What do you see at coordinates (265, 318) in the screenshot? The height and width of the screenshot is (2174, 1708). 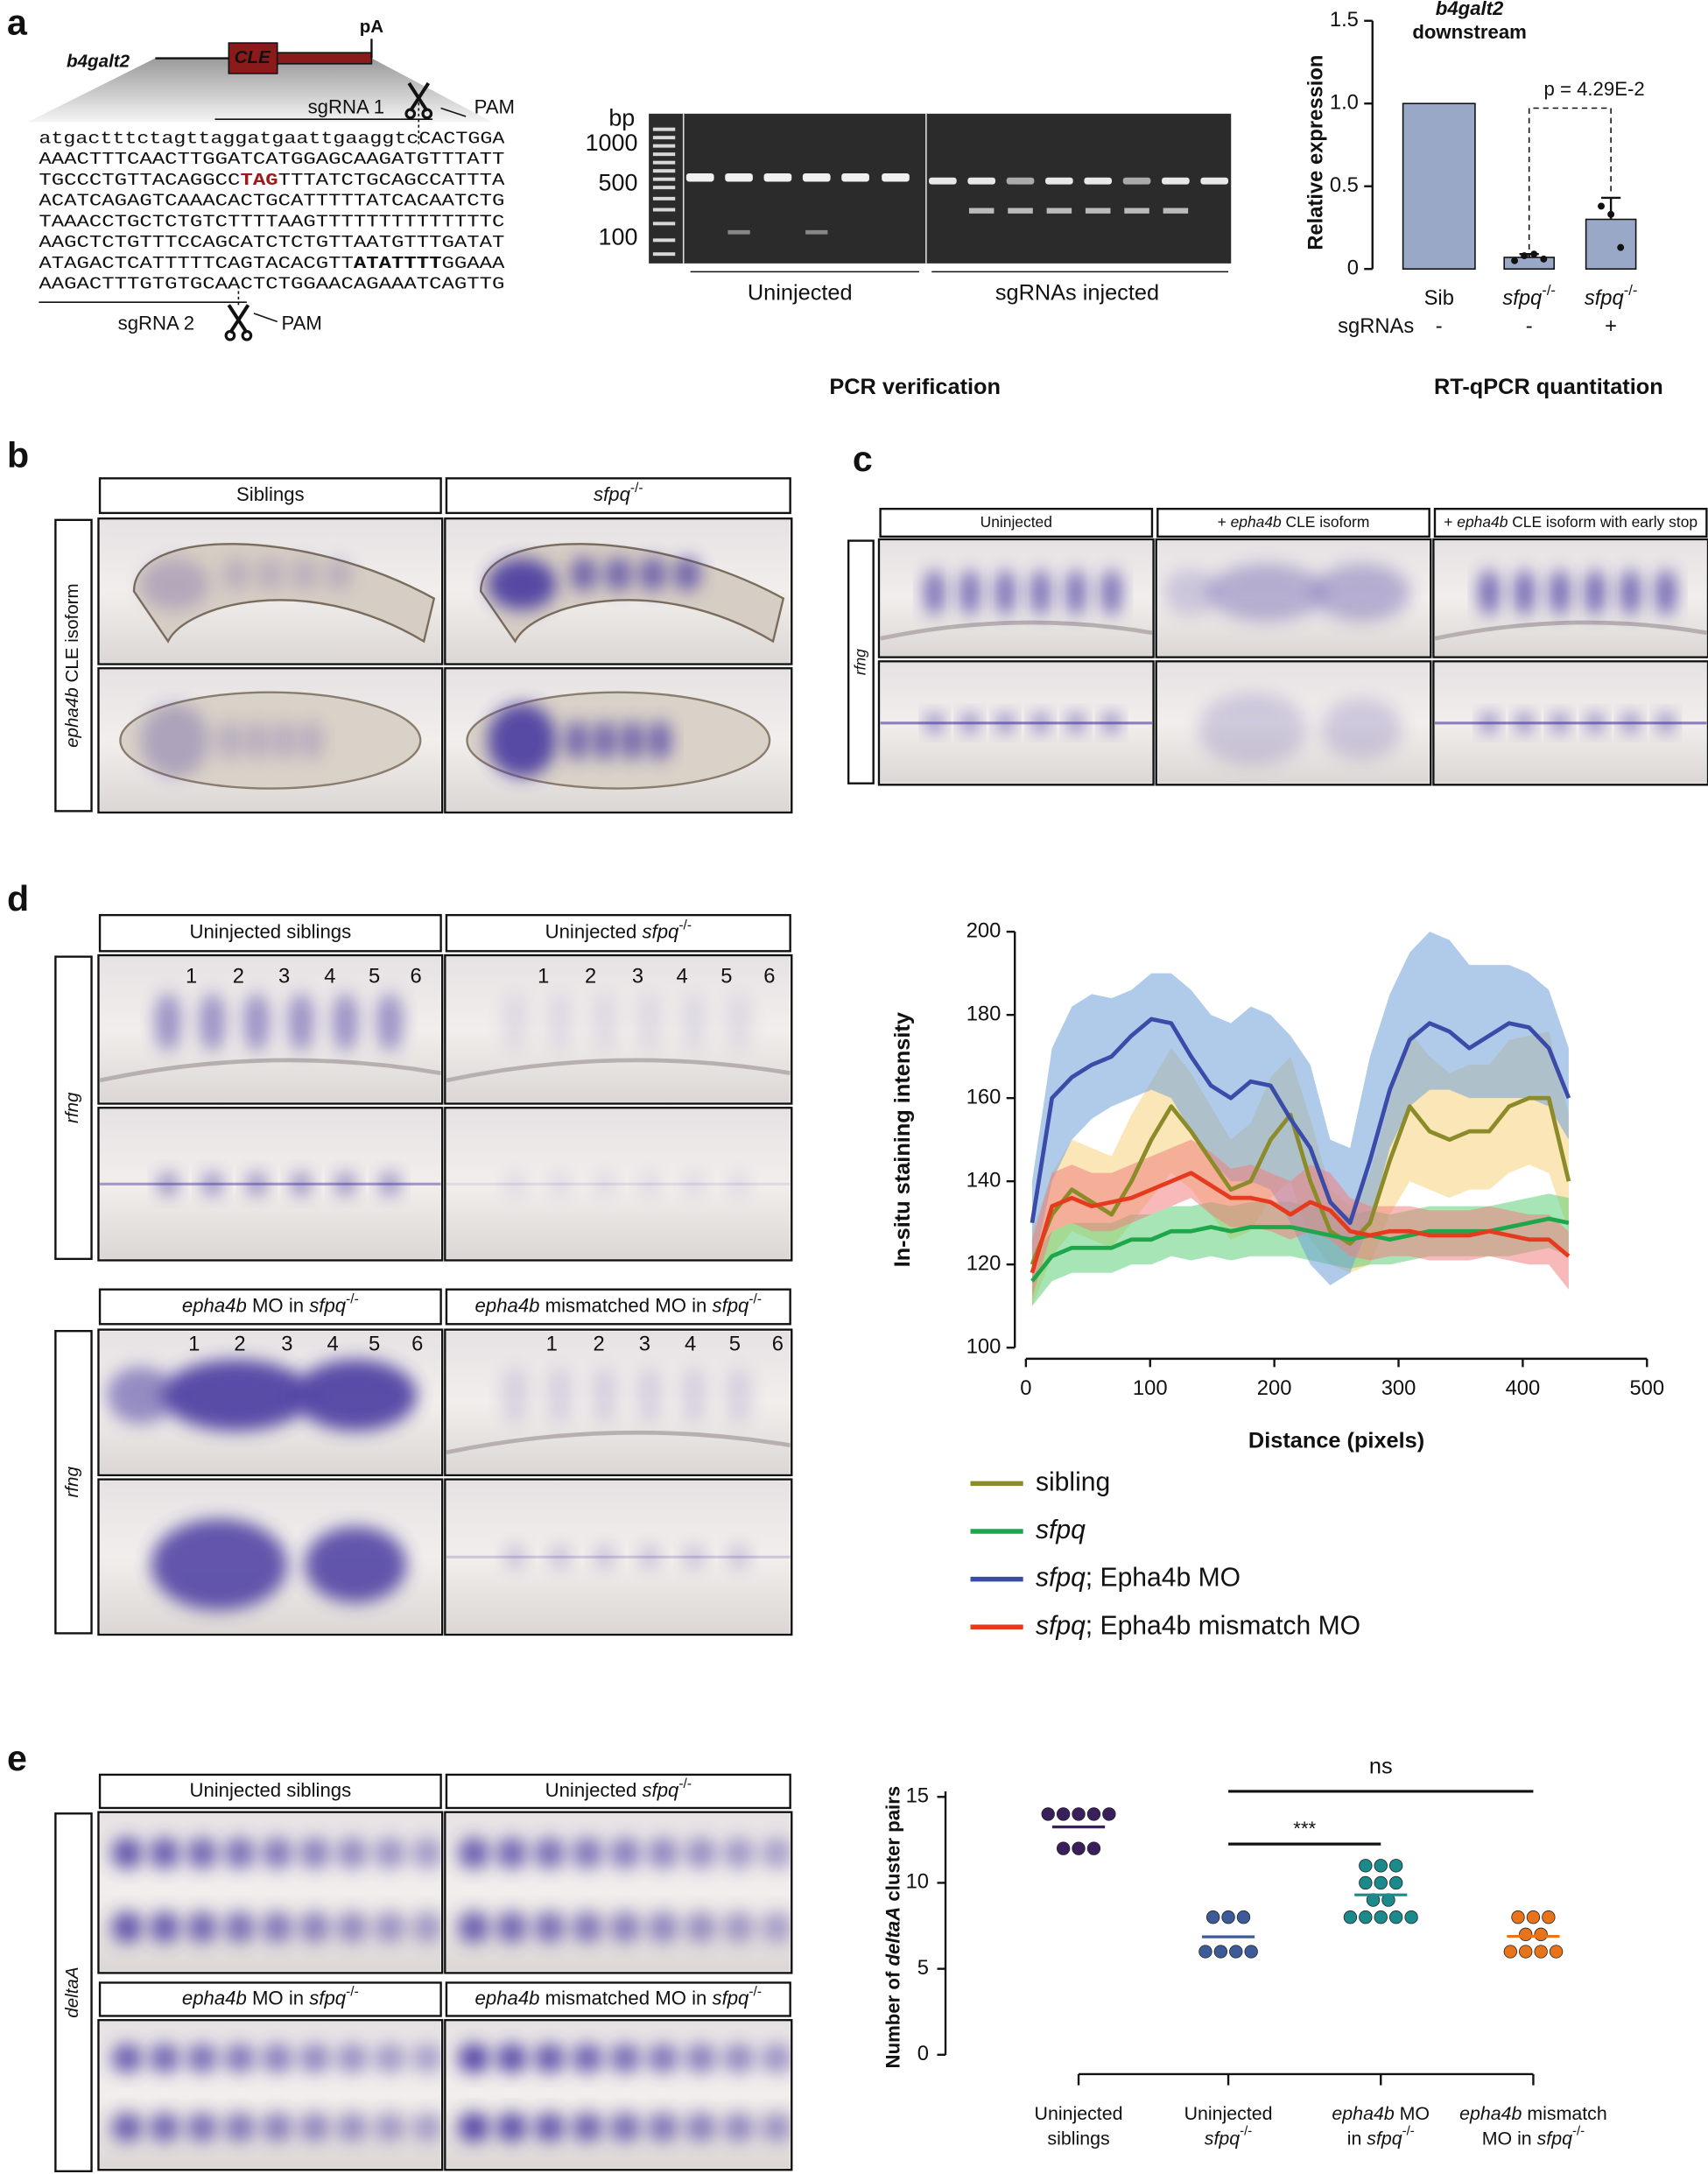 I see `pam2-pointer` at bounding box center [265, 318].